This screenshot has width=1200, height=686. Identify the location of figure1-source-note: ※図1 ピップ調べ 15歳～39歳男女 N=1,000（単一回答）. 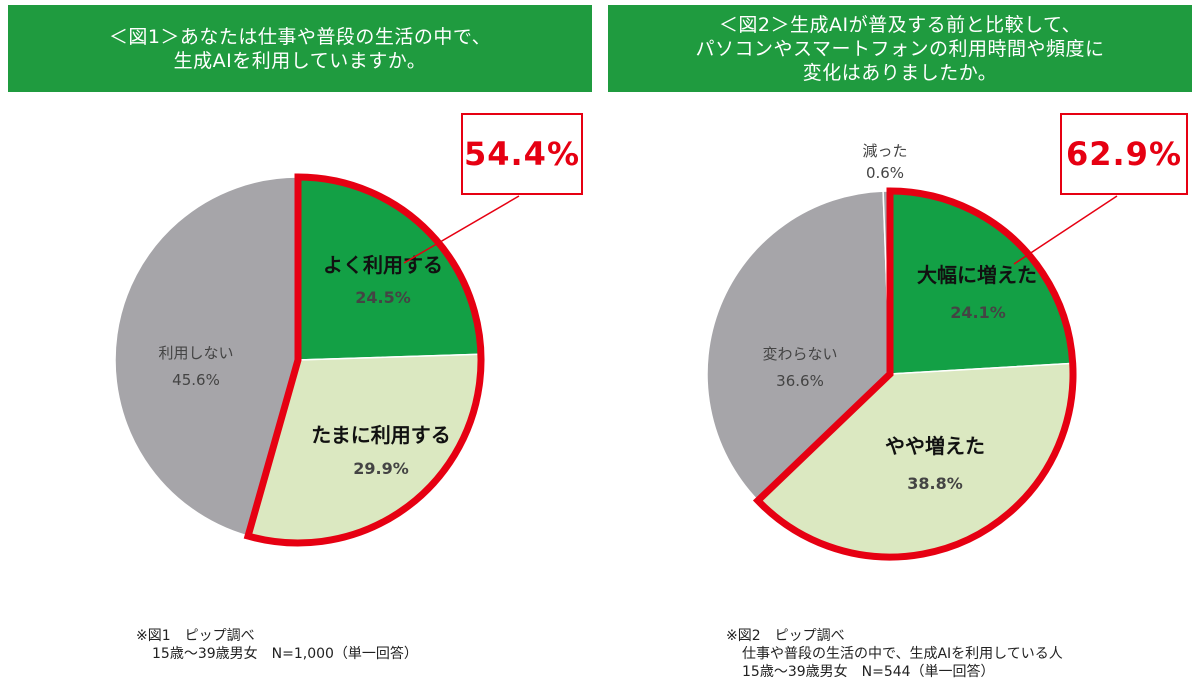
(277, 645).